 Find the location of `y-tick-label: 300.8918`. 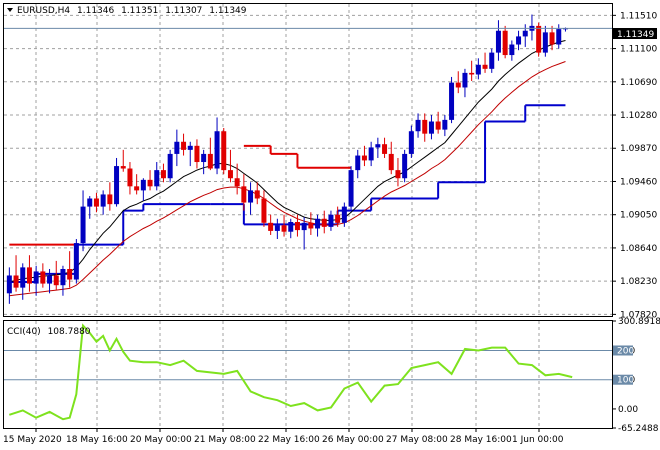

y-tick-label: 300.8918 is located at coordinates (639, 322).